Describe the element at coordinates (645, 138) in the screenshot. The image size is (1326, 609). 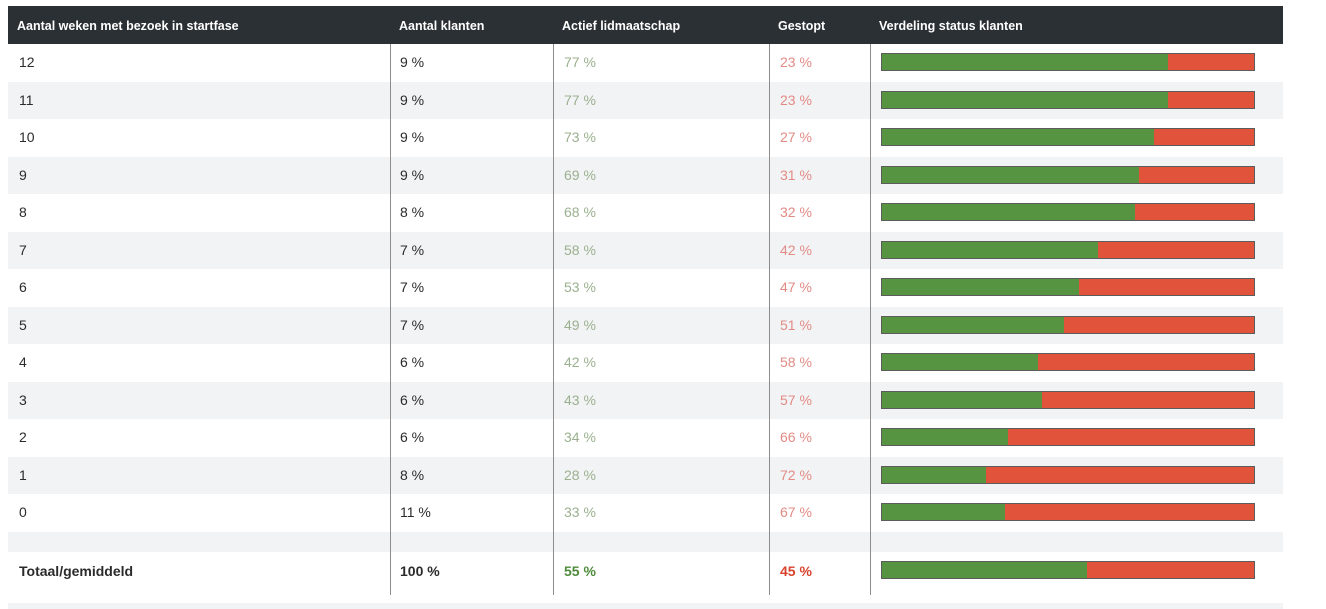
I see `table-row: 10 9 % 73 % 27 %` at that location.